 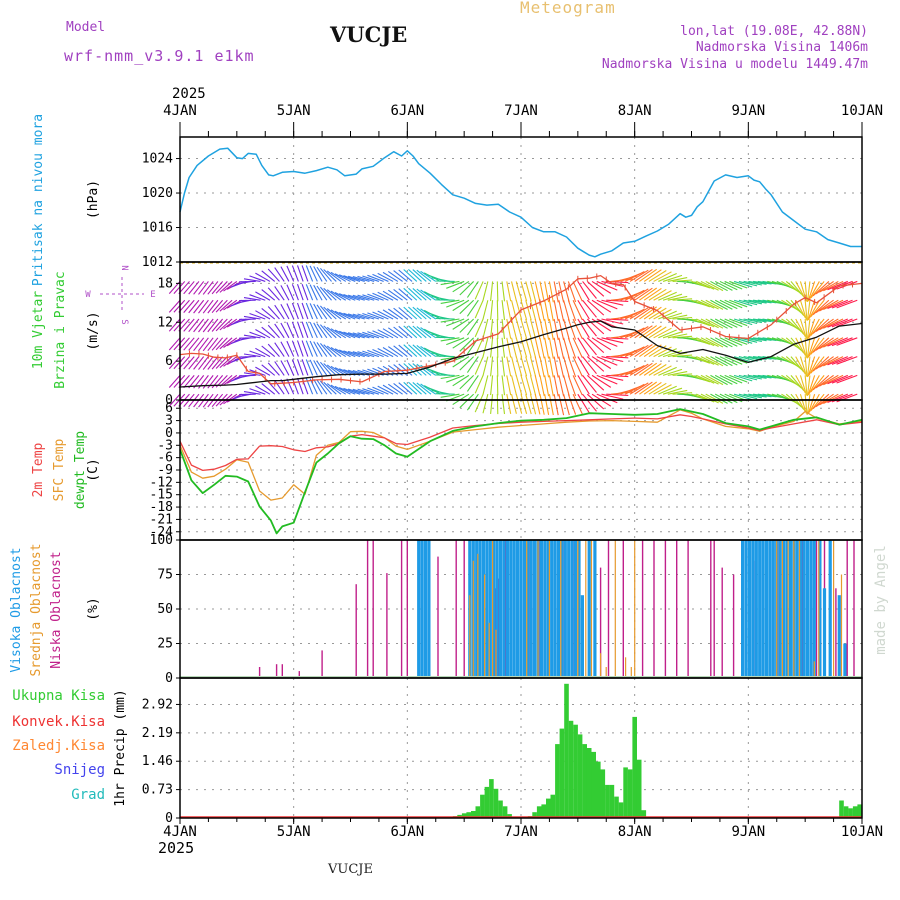 I want to click on y-tick-label: -24, so click(x=162, y=532).